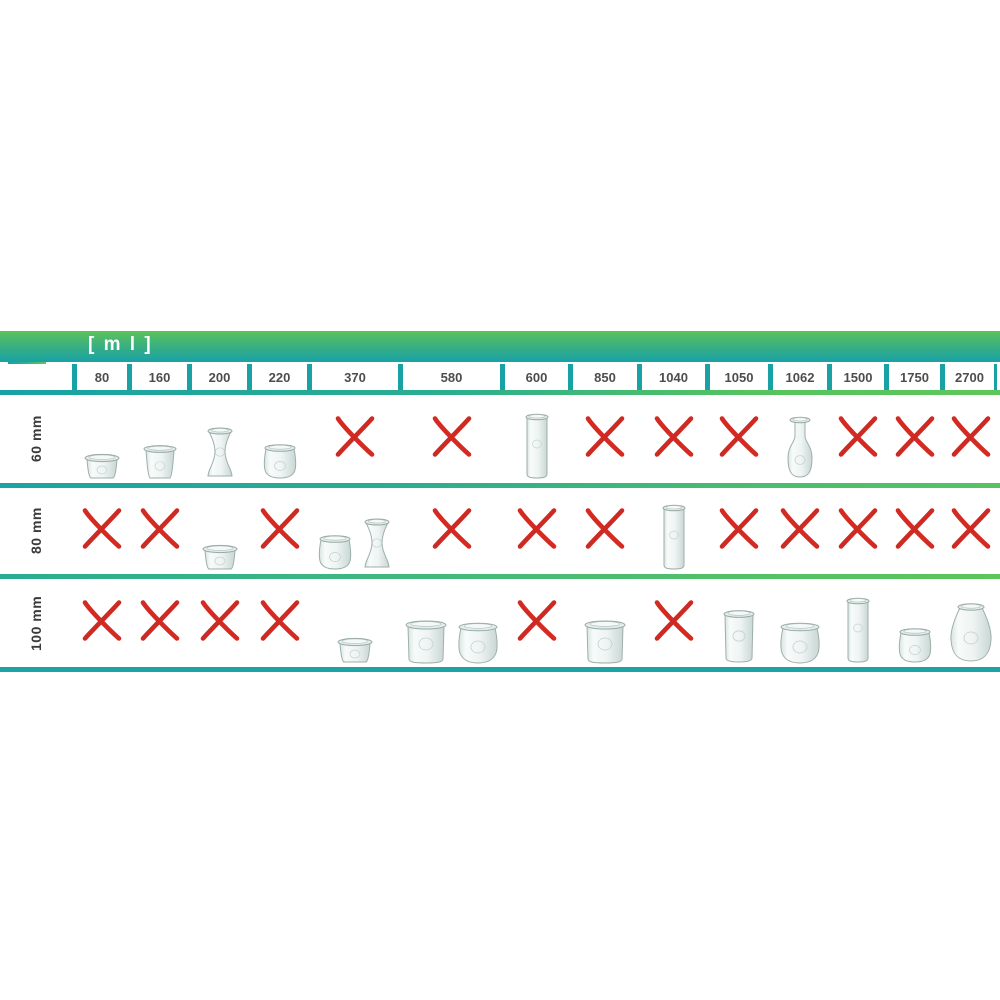 This screenshot has width=1000, height=1000. I want to click on row-label: 80 mm, so click(36, 531).